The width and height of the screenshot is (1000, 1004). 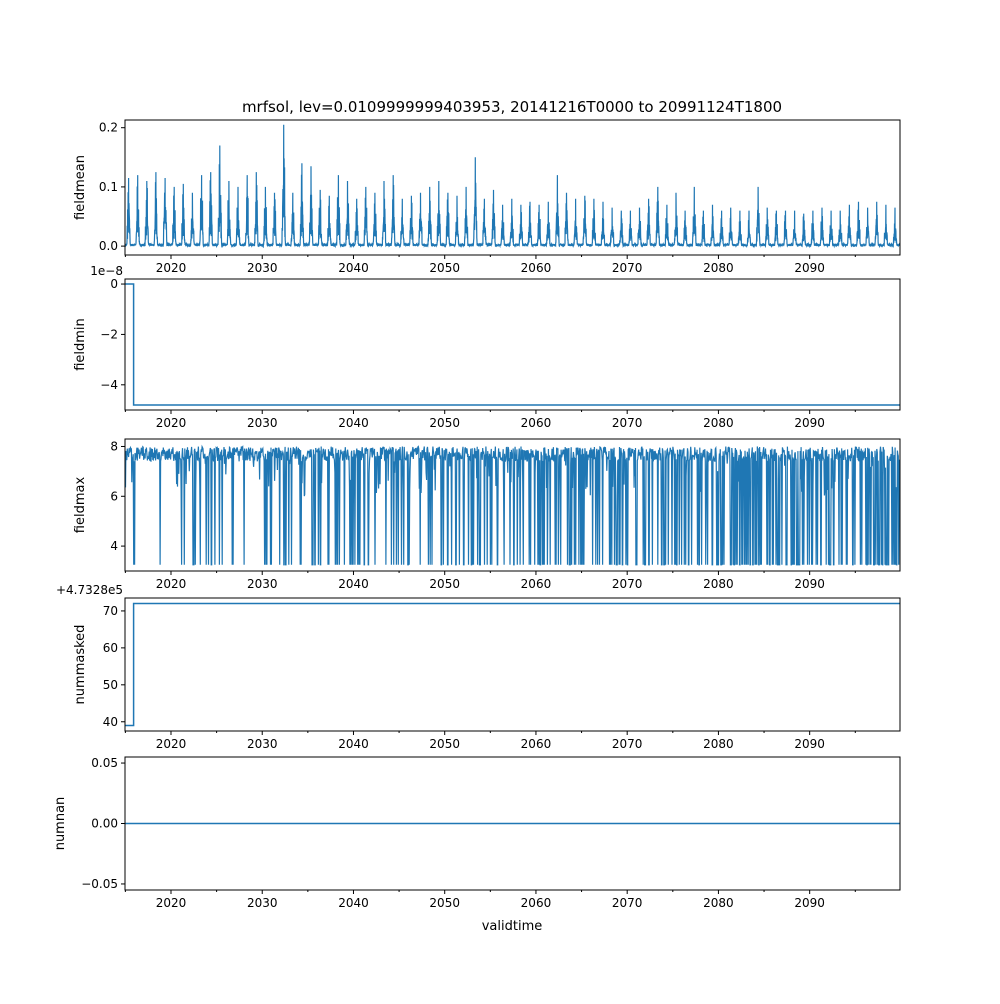 I want to click on y-tick-label: 0.0, so click(x=108, y=246).